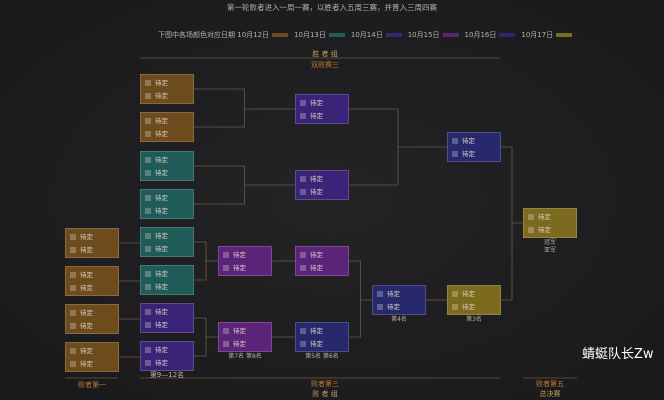 The height and width of the screenshot is (400, 664). What do you see at coordinates (325, 384) in the screenshot?
I see `round-label: 败者第三` at bounding box center [325, 384].